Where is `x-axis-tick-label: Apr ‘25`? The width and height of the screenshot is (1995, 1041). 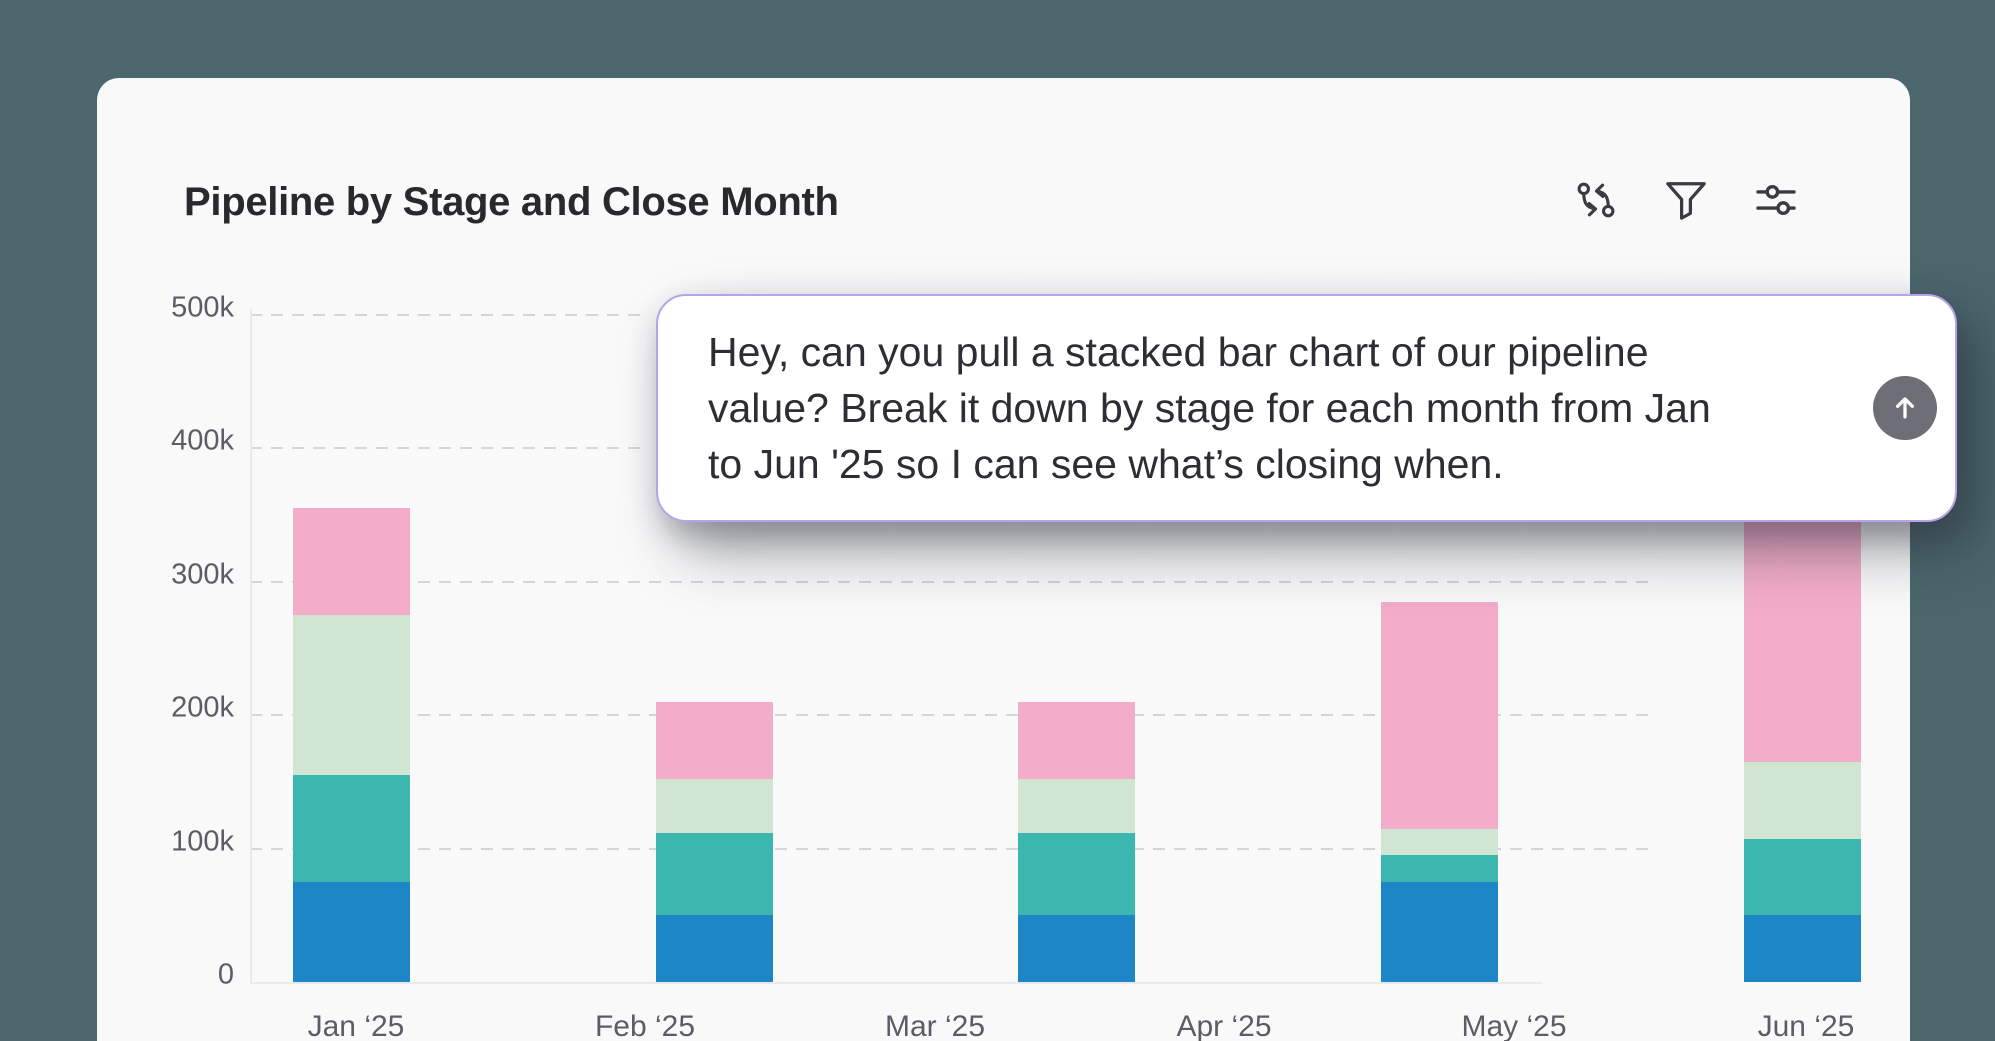 x-axis-tick-label: Apr ‘25 is located at coordinates (1224, 1025).